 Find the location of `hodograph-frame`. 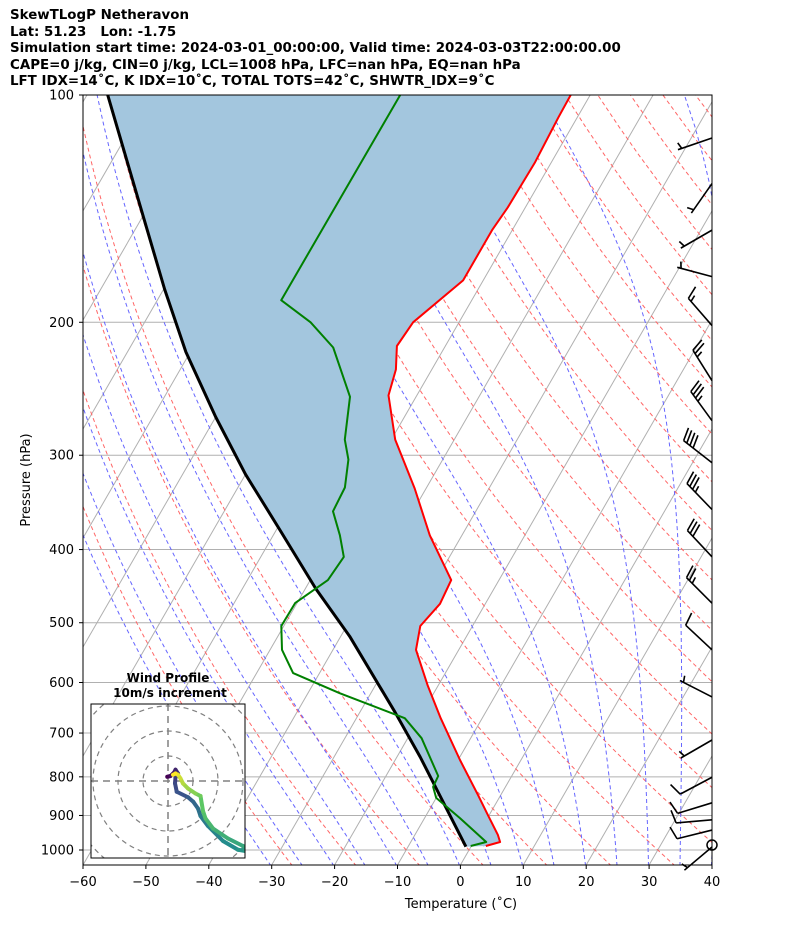

hodograph-frame is located at coordinates (168, 781).